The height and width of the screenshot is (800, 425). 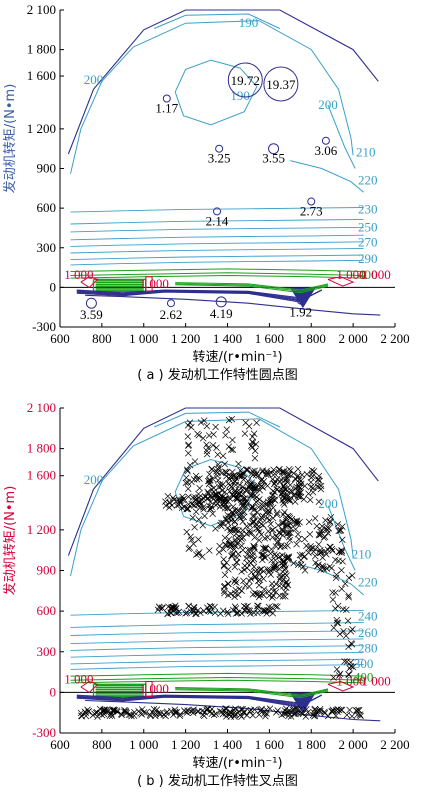 I want to click on contour-label: 1 000, so click(x=350, y=274).